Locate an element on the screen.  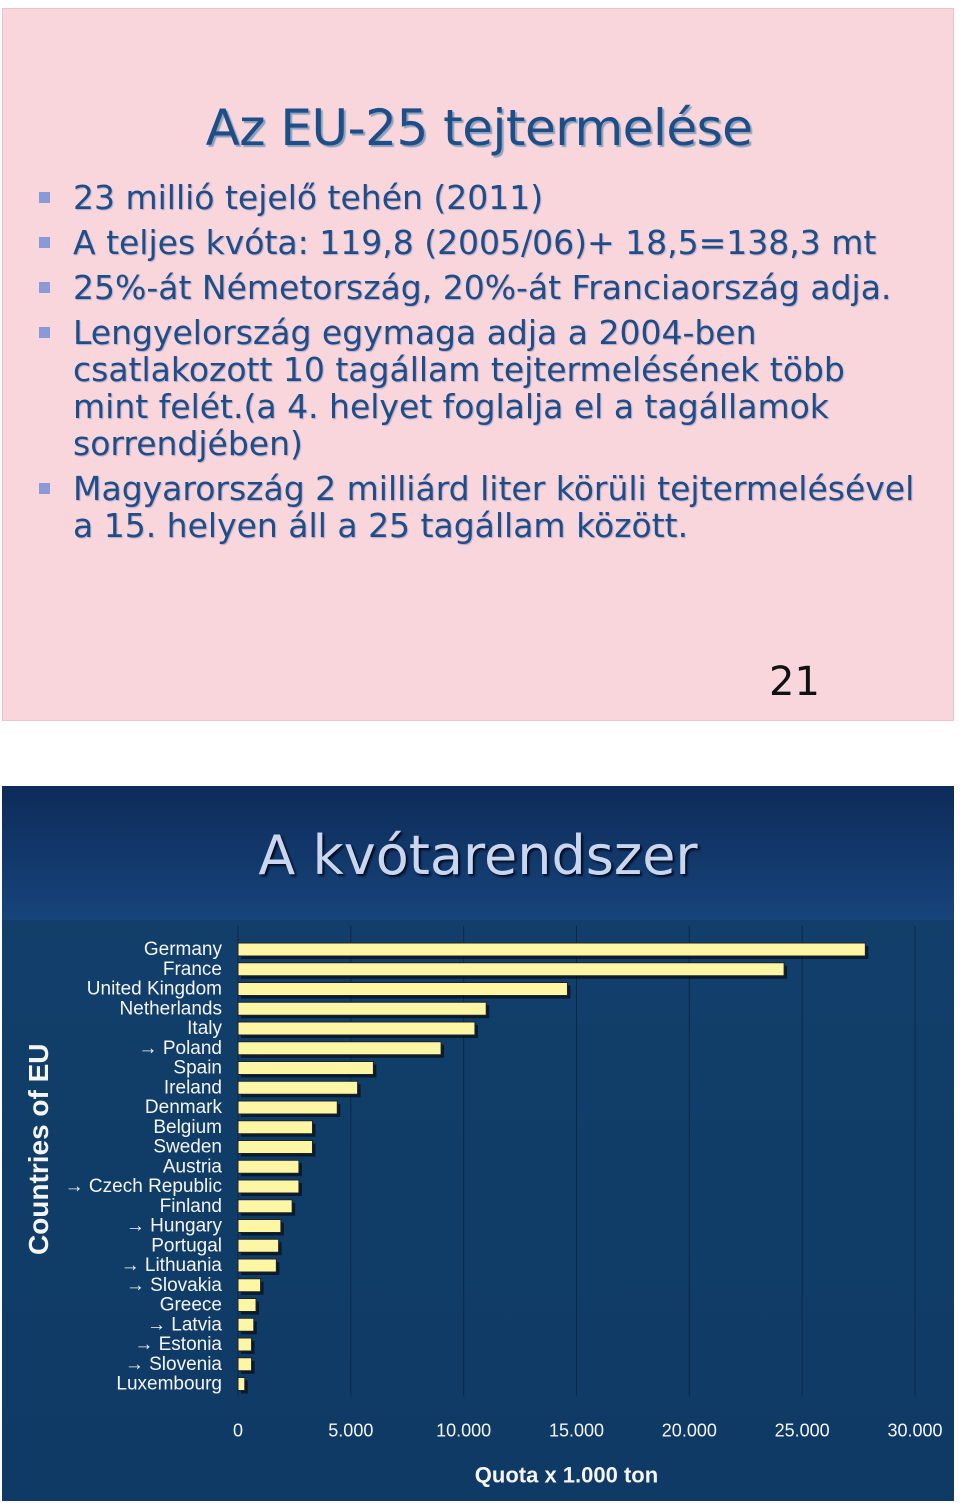
category-label: → Slovakia is located at coordinates (174, 1285).